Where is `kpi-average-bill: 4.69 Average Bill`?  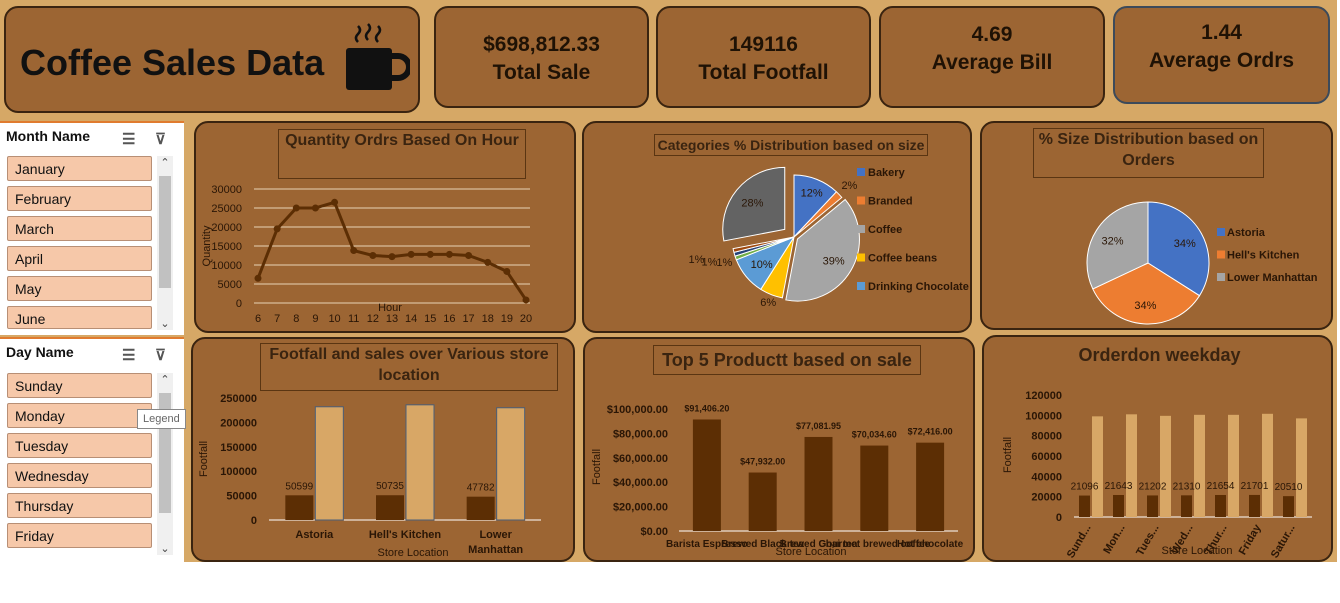 kpi-average-bill: 4.69 Average Bill is located at coordinates (992, 57).